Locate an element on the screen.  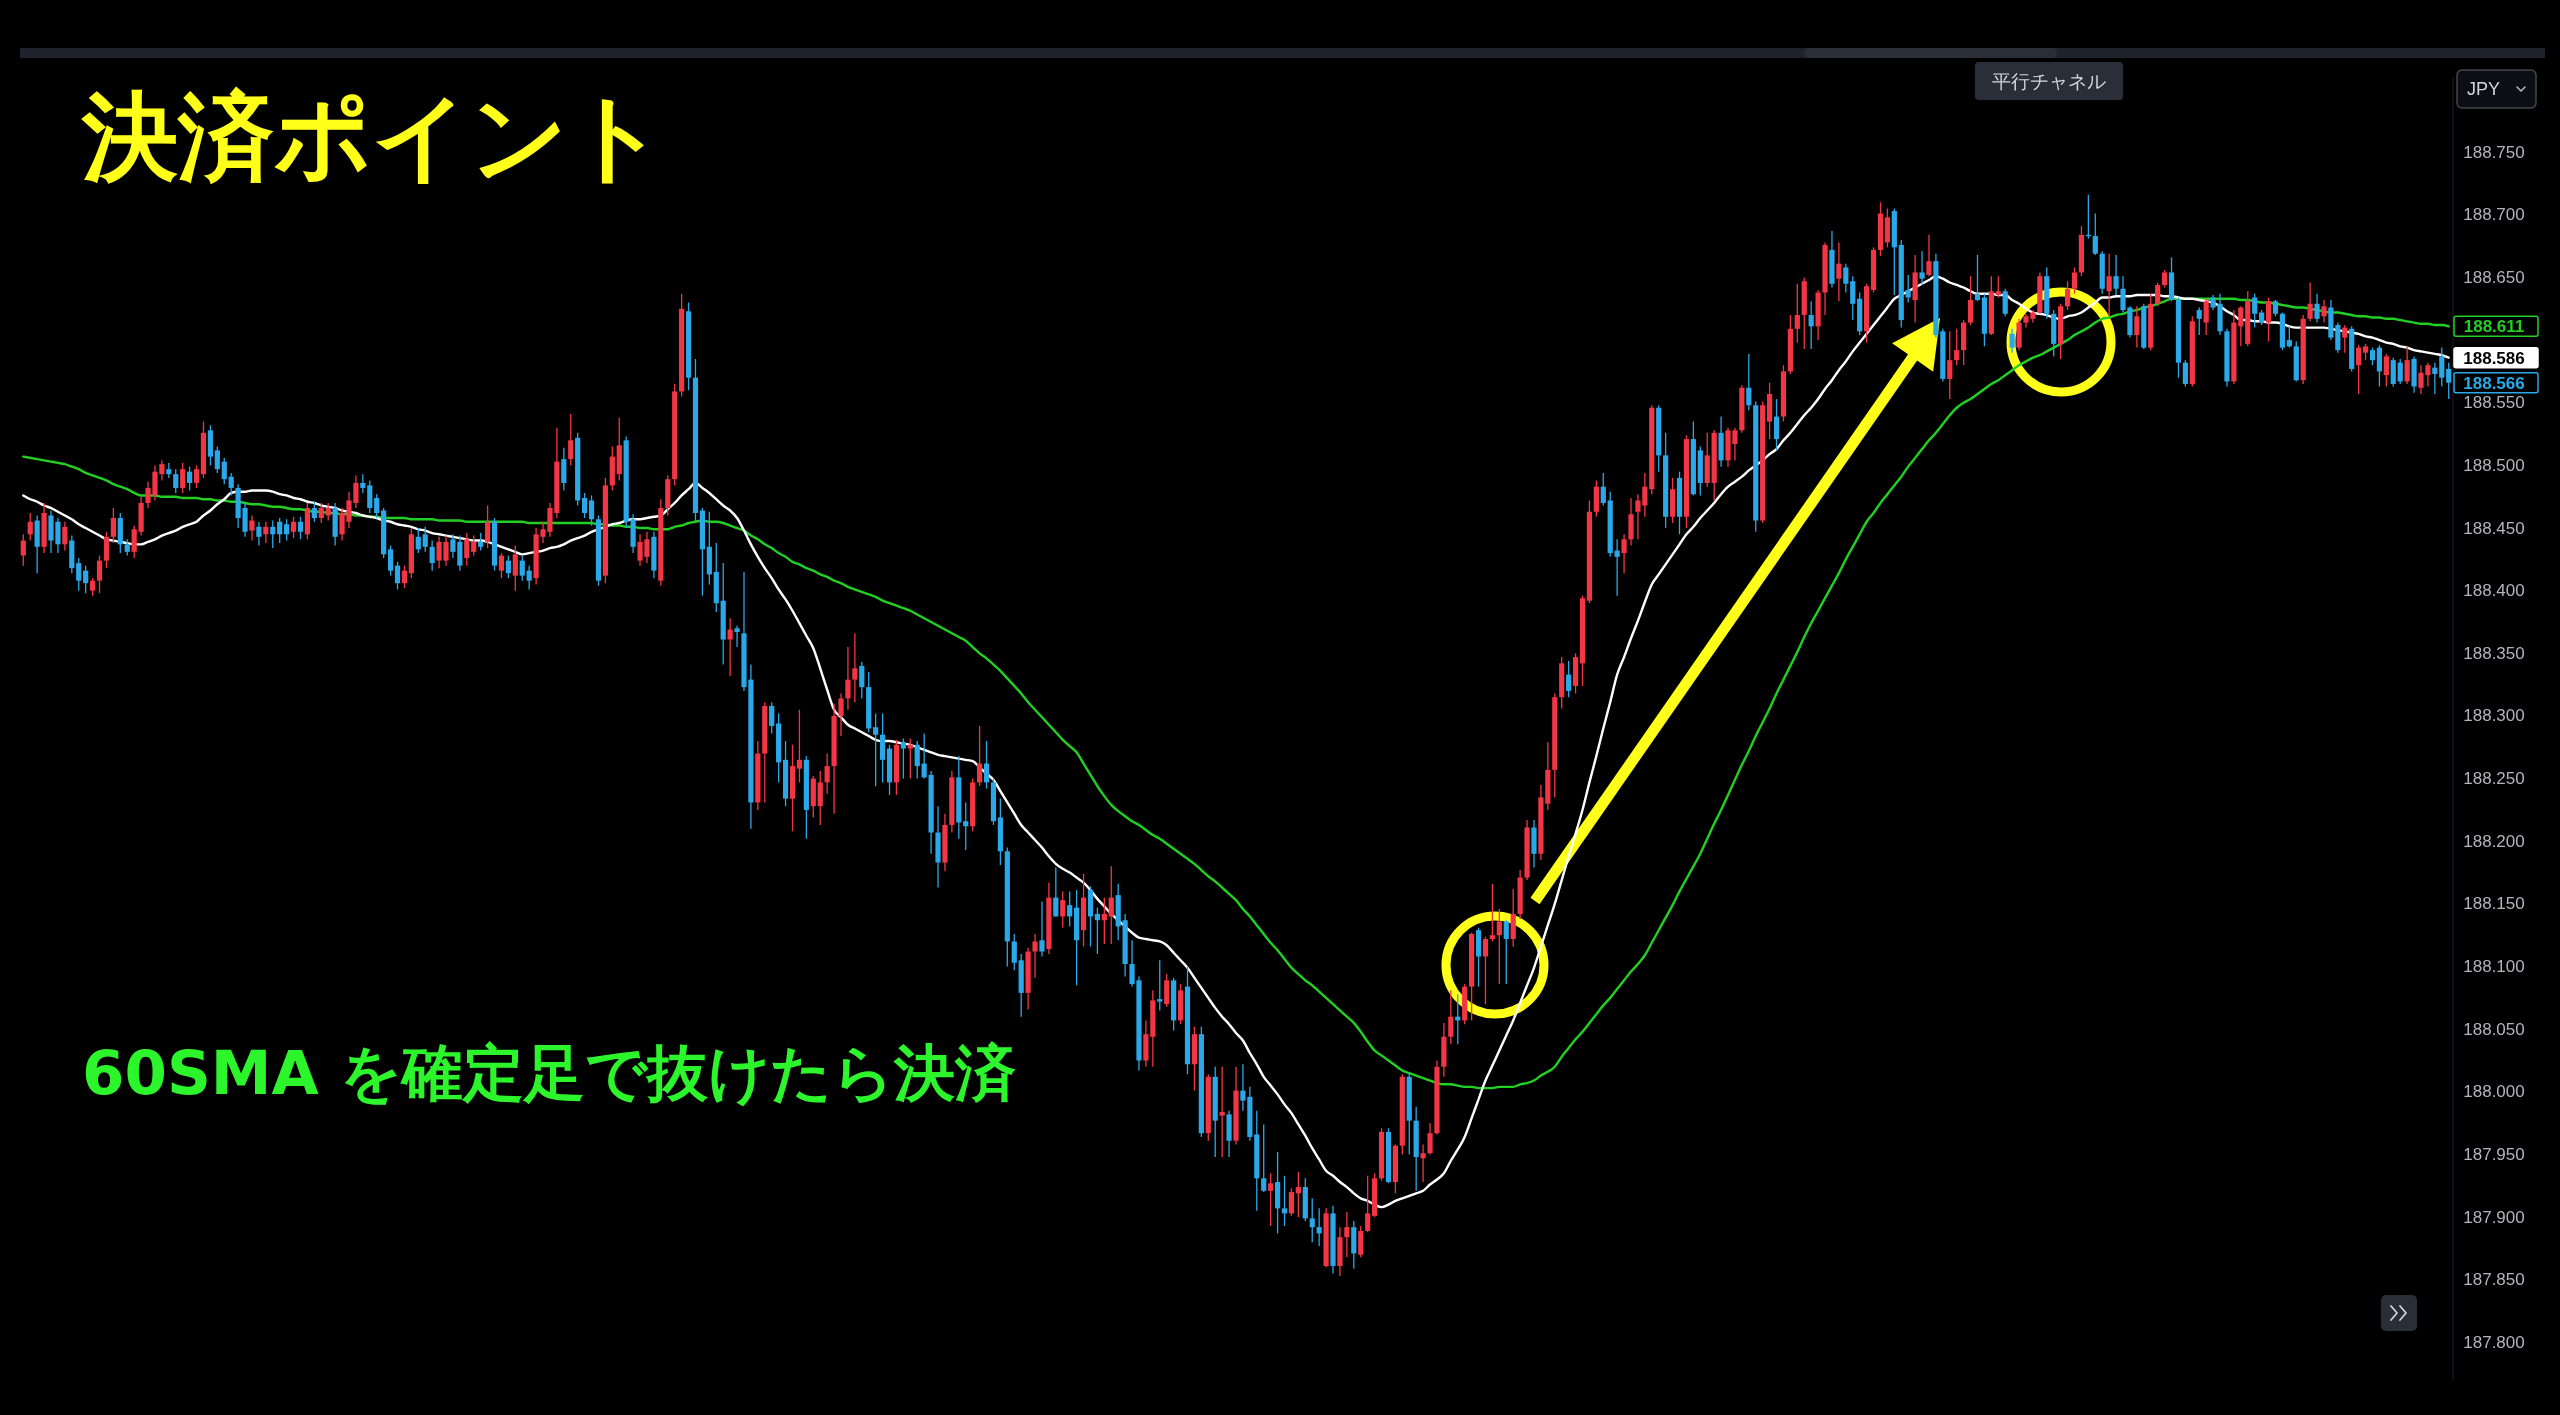
y-tick-label: 187.950 is located at coordinates (2494, 1154).